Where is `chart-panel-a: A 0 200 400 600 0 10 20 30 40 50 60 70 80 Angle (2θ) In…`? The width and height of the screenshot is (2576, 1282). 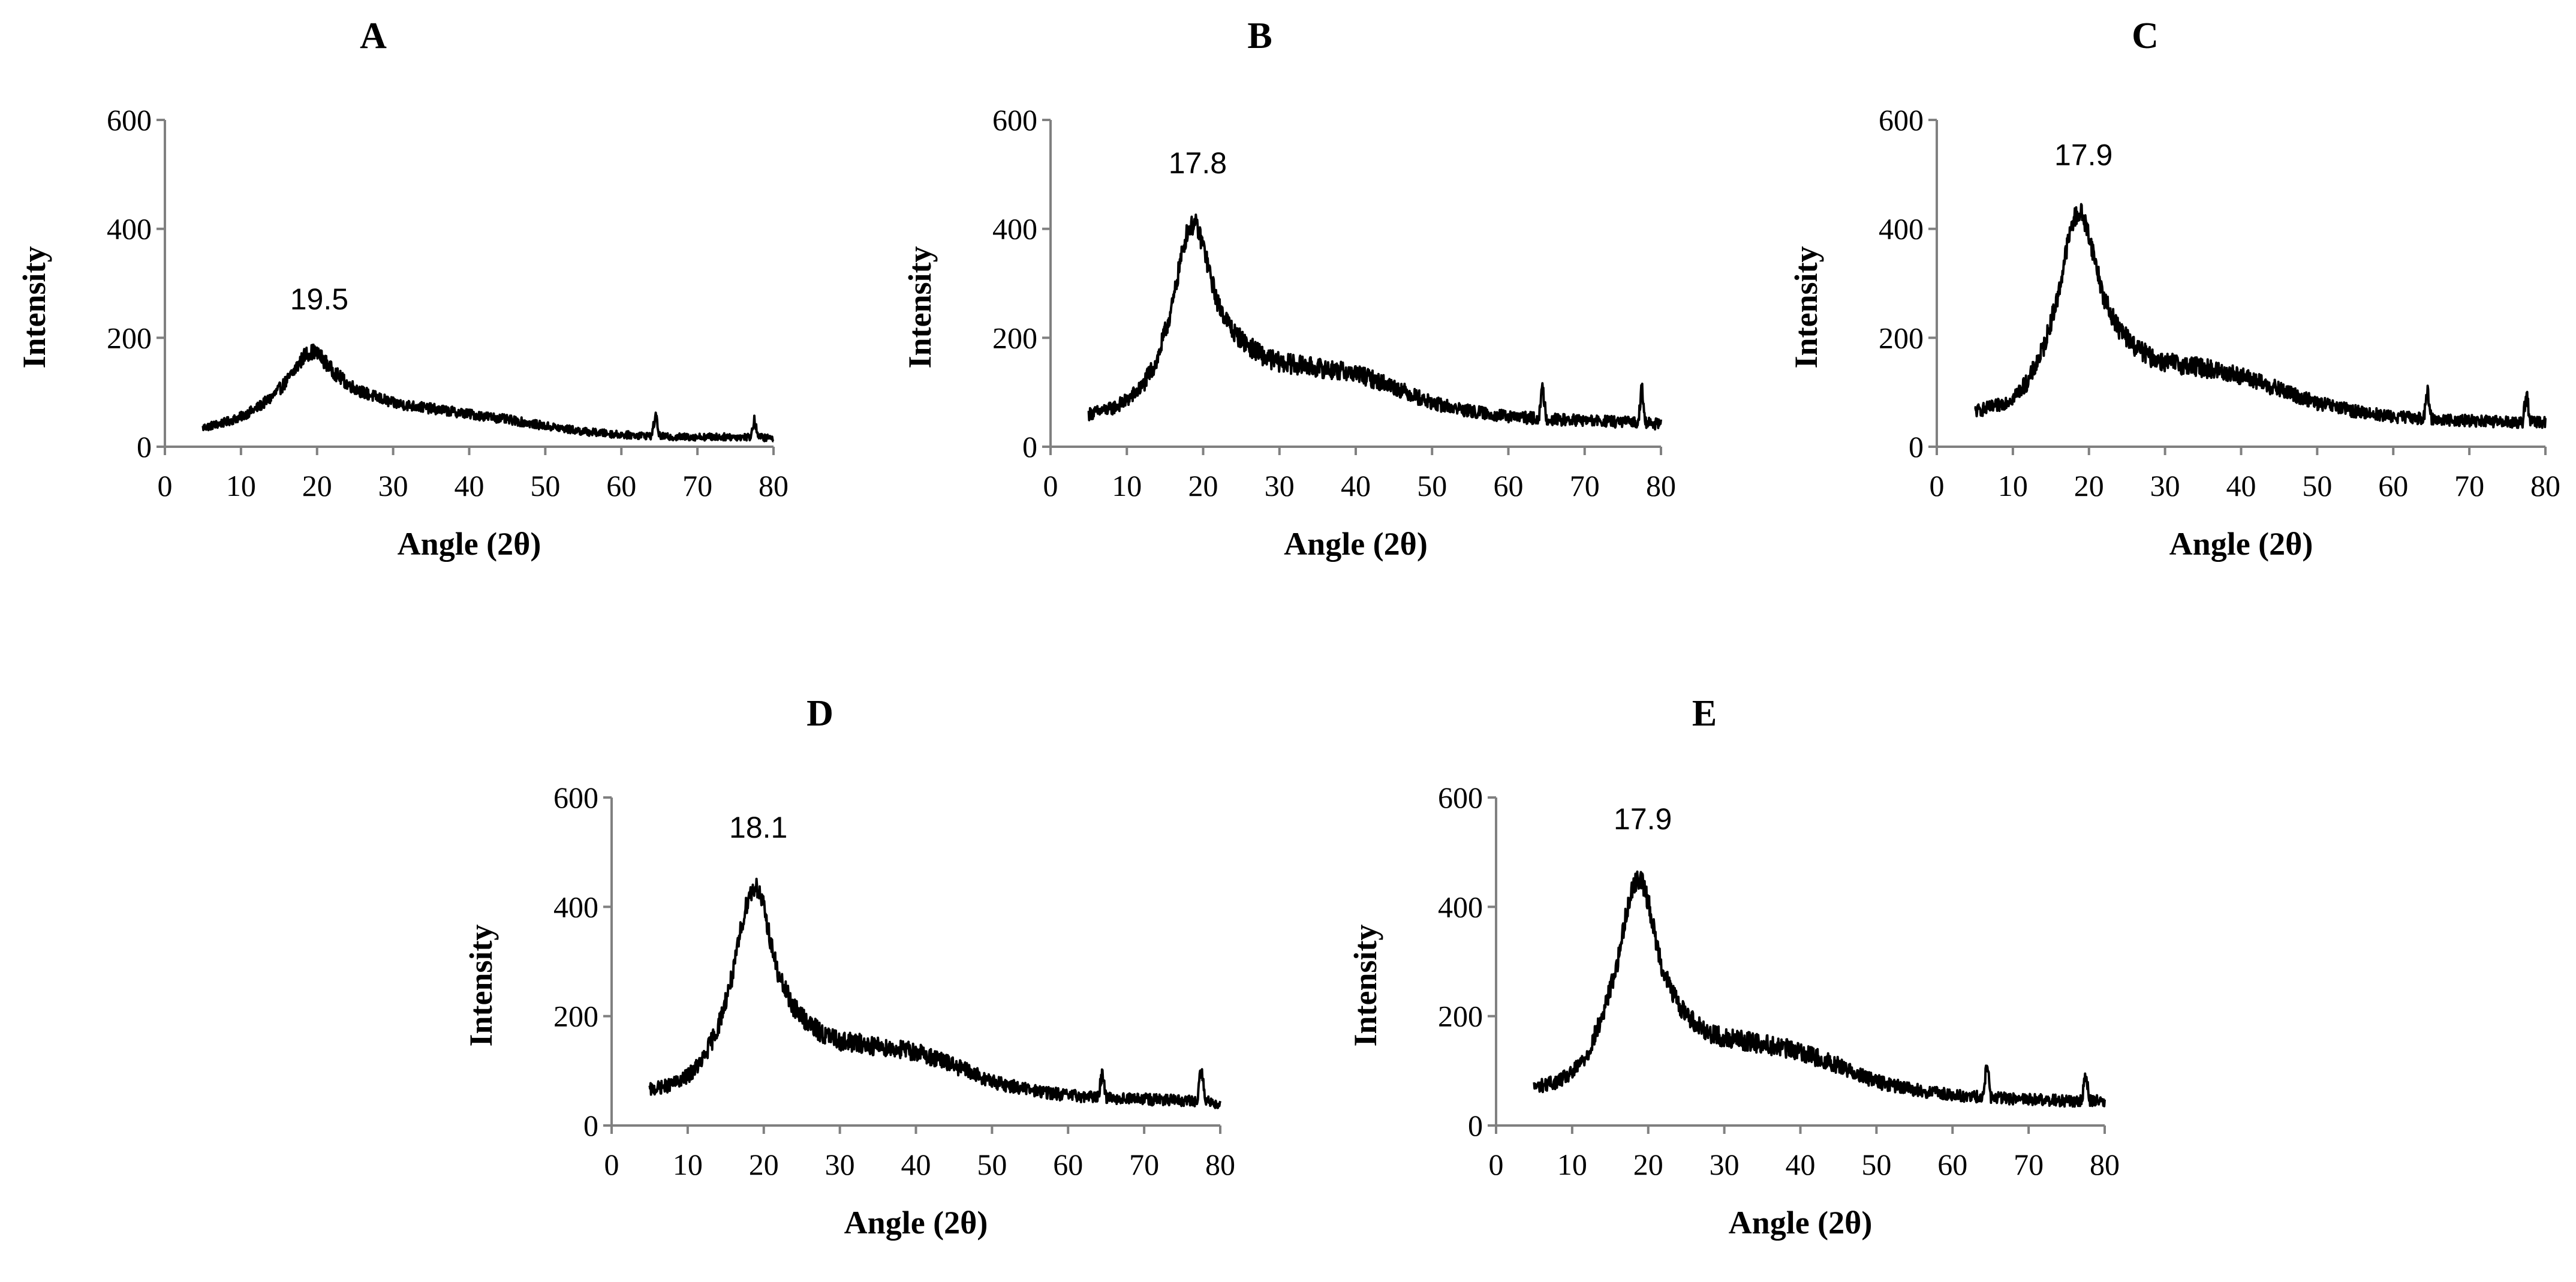 chart-panel-a: A 0 200 400 600 0 10 20 30 40 50 60 70 80 Angle (2θ) In… is located at coordinates (402, 289).